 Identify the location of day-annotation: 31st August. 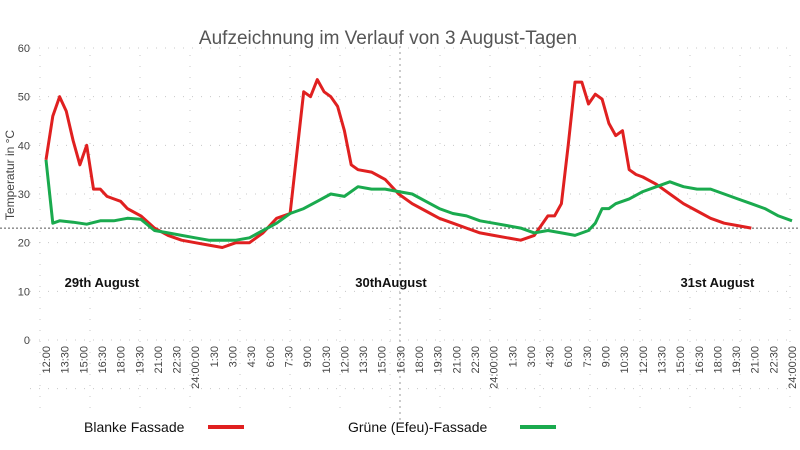
(717, 282).